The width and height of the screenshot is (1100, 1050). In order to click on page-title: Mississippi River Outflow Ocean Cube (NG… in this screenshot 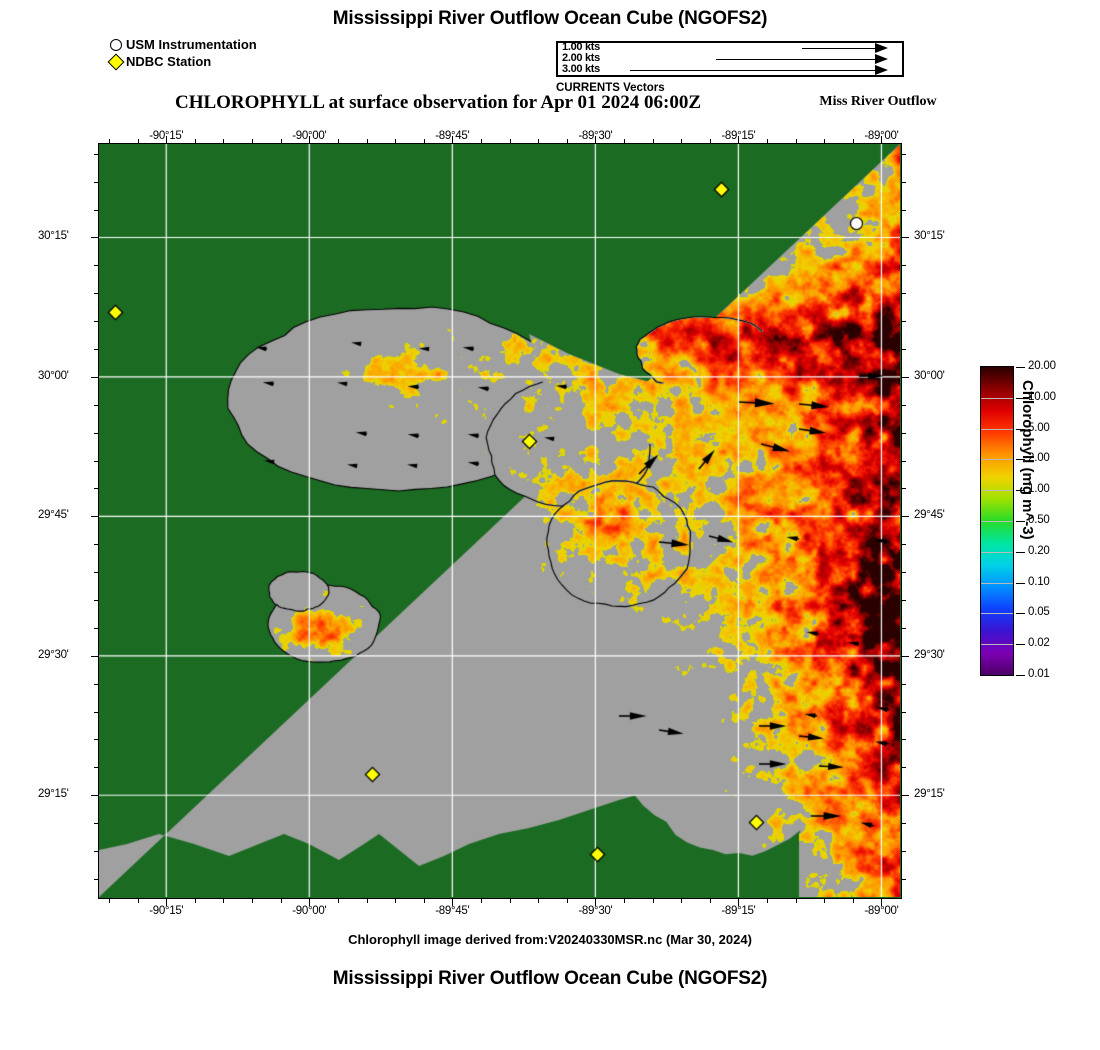, I will do `click(550, 18)`.